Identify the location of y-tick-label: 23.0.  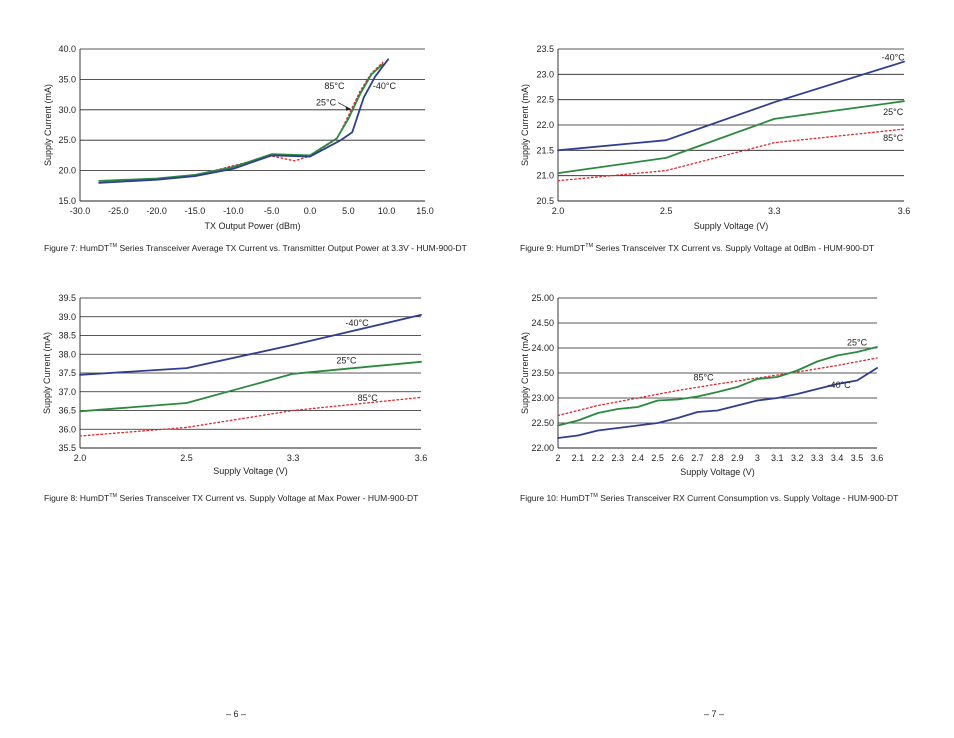
(545, 74).